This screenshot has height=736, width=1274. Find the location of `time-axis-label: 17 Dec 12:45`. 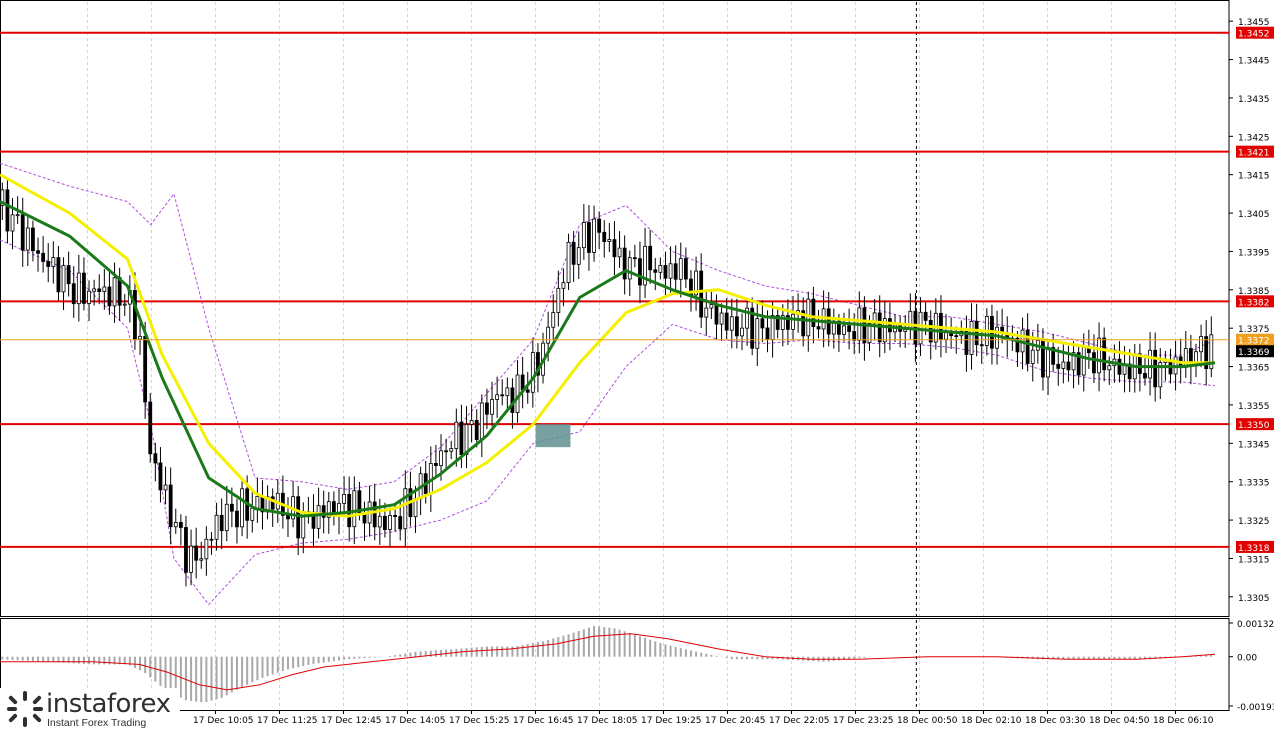

time-axis-label: 17 Dec 12:45 is located at coordinates (351, 721).